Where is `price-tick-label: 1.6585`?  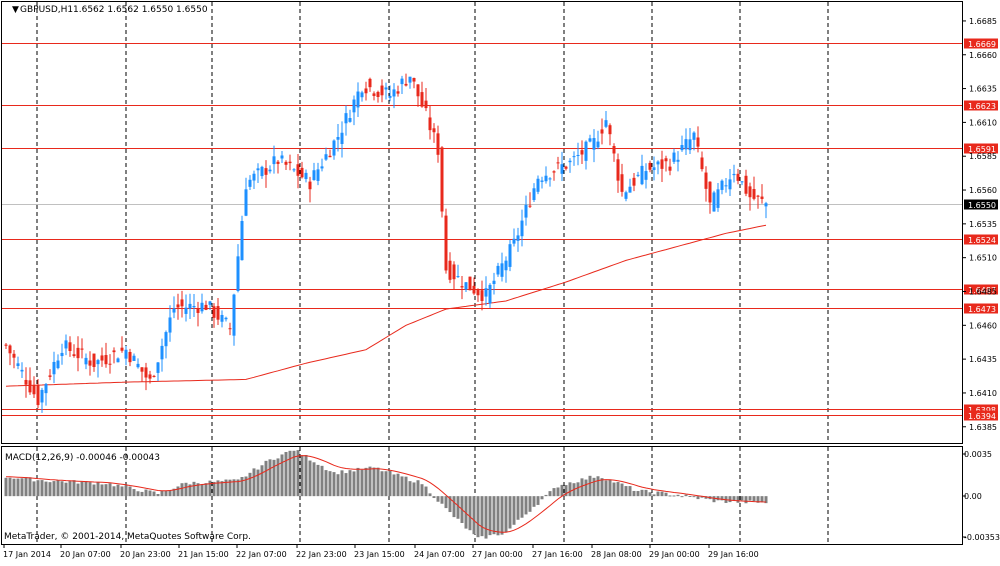 price-tick-label: 1.6585 is located at coordinates (983, 156).